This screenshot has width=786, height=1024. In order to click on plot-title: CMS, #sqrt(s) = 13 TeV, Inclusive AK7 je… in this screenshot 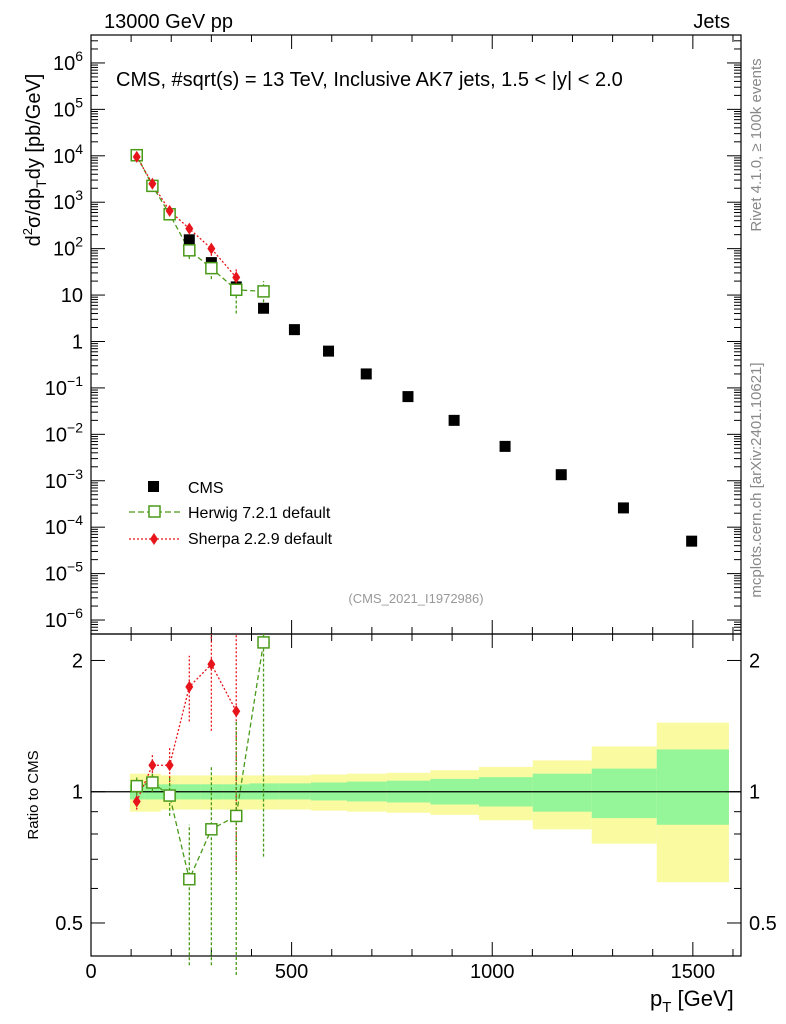, I will do `click(369, 80)`.